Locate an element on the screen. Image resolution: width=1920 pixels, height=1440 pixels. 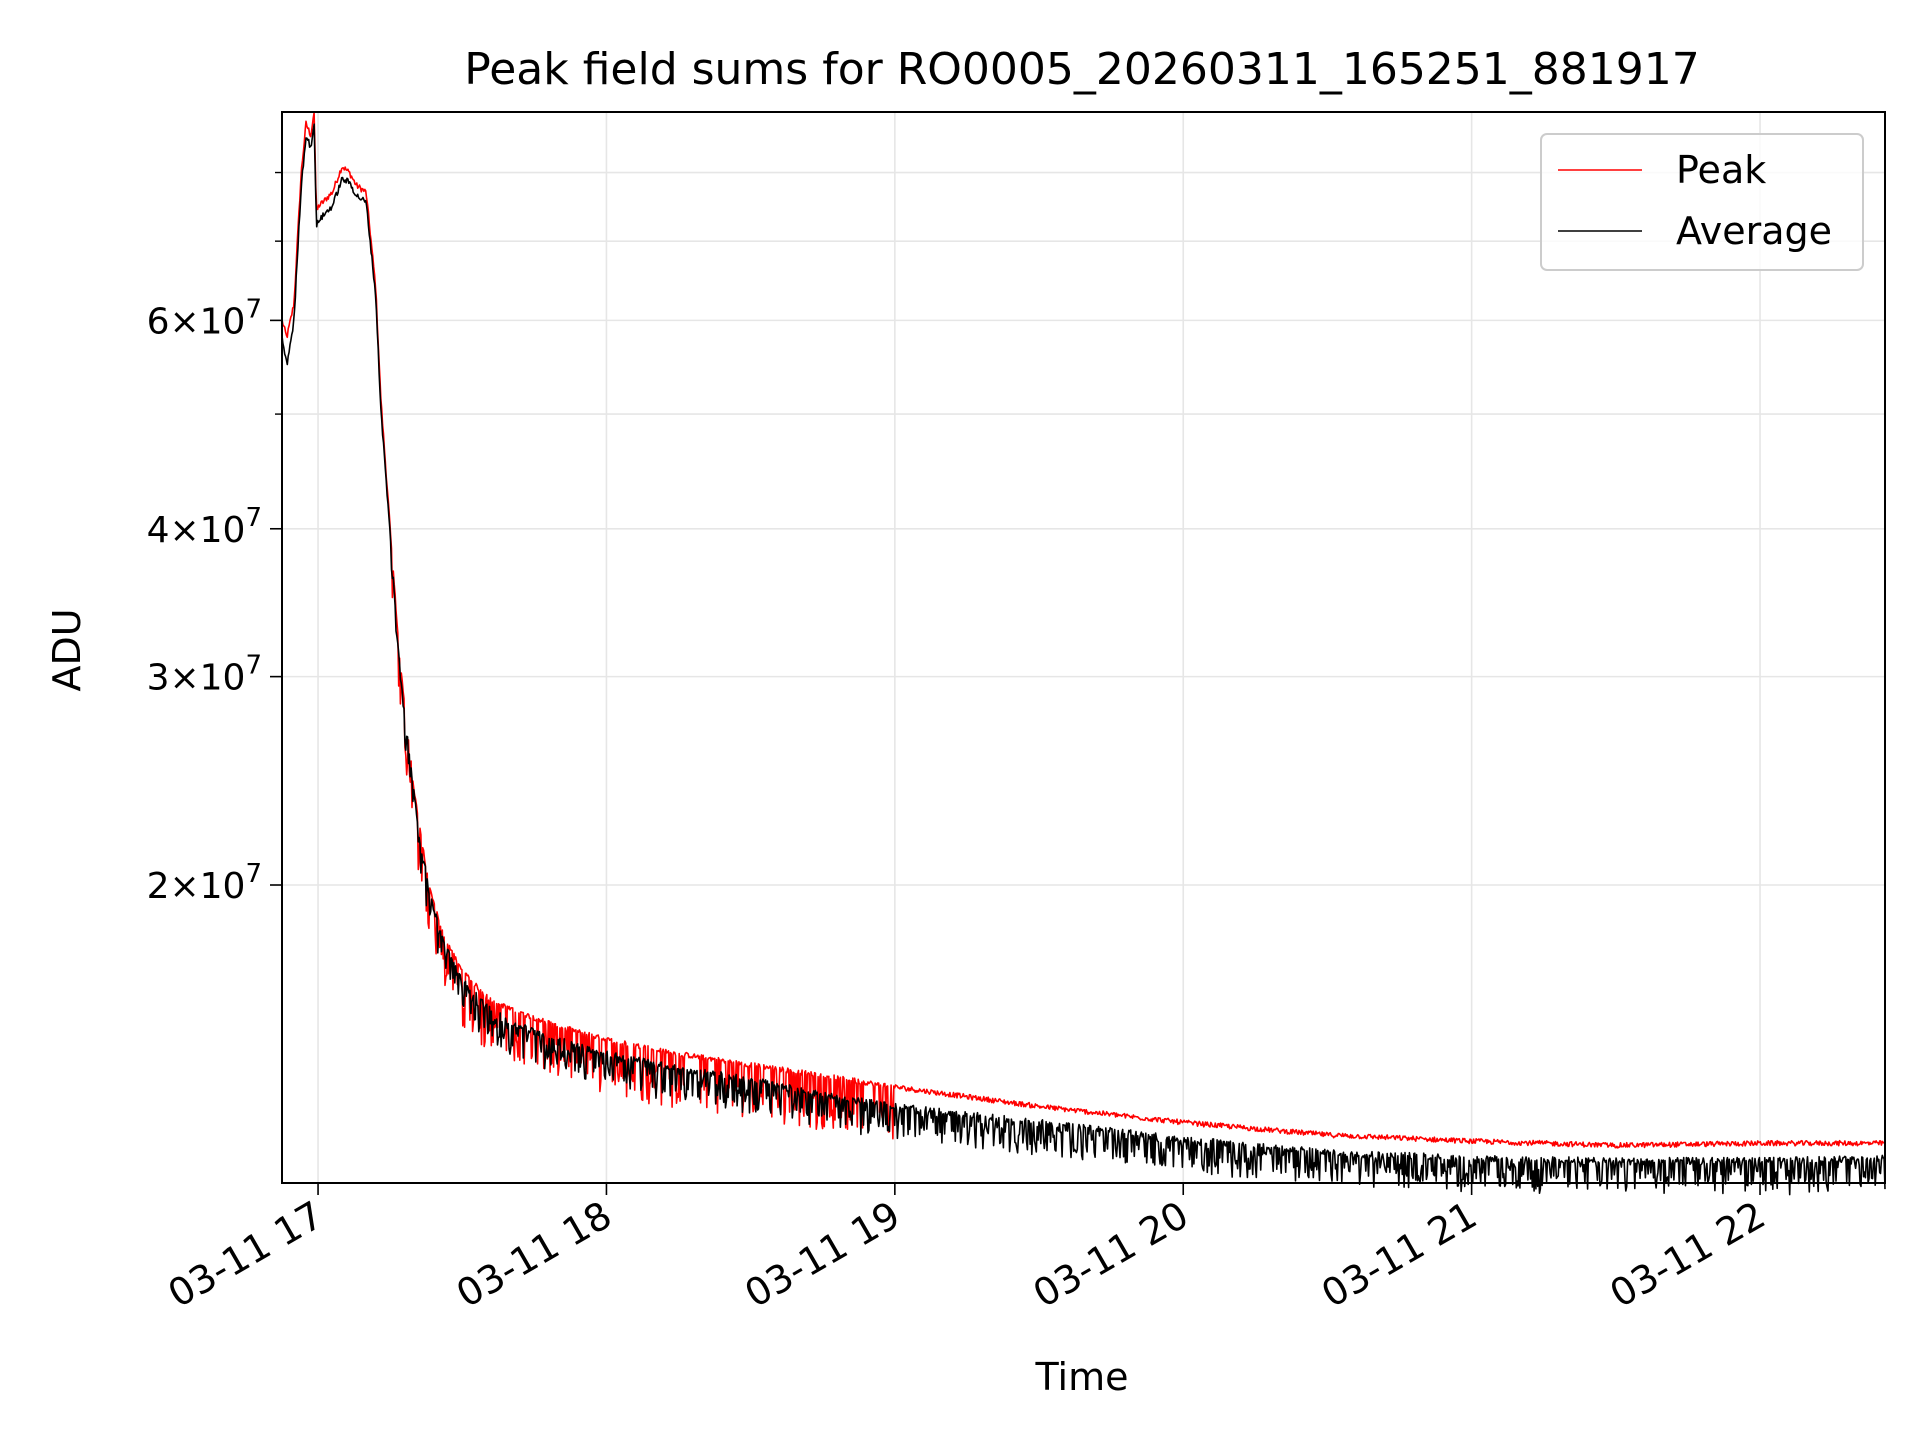
legend-frame is located at coordinates (1702, 202).